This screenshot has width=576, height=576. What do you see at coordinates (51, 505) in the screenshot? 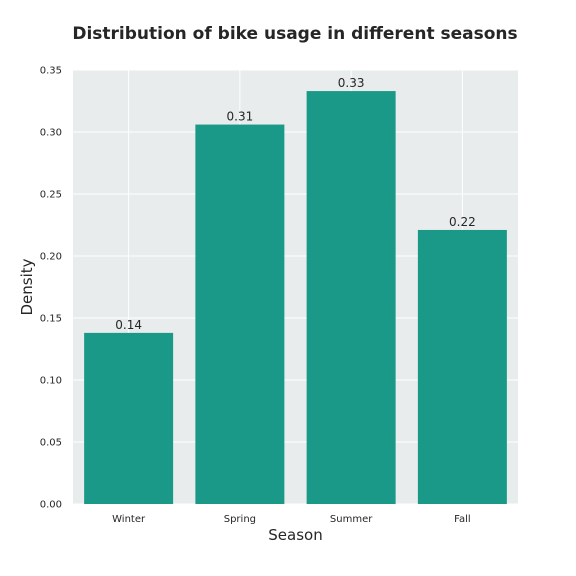
I see `y-tick-label: 0.00` at bounding box center [51, 505].